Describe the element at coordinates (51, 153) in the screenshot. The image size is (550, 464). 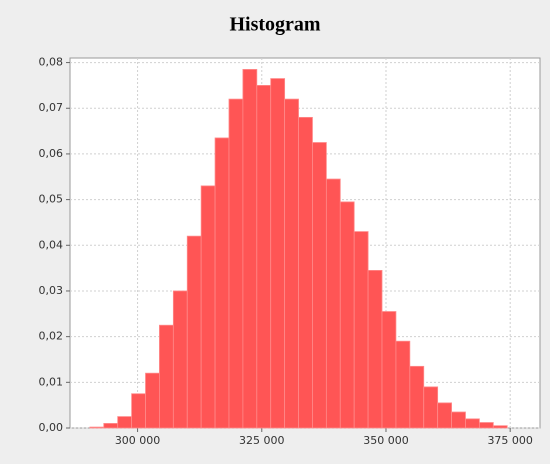
I see `y-tick-label: 0,06` at that location.